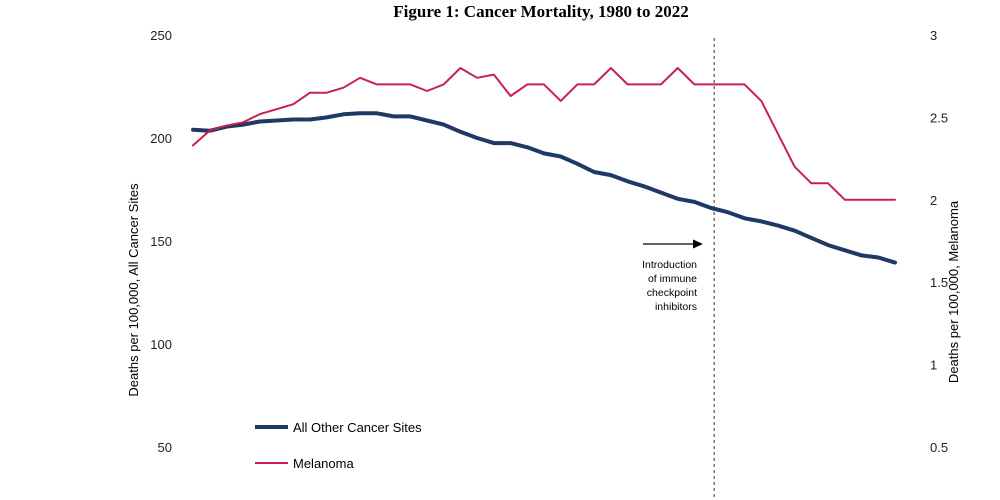 This screenshot has width=1000, height=500. I want to click on right-tick-label: 1, so click(933, 365).